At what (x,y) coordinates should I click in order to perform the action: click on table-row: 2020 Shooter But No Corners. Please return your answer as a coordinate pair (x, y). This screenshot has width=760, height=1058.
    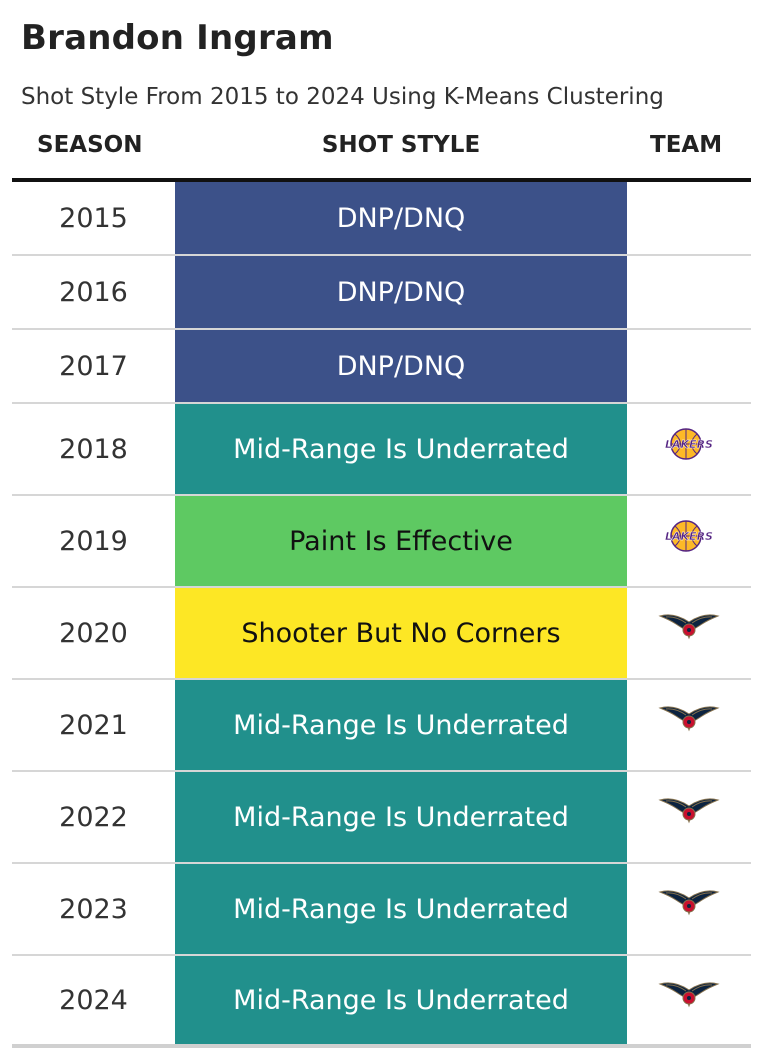
    Looking at the image, I should click on (381, 634).